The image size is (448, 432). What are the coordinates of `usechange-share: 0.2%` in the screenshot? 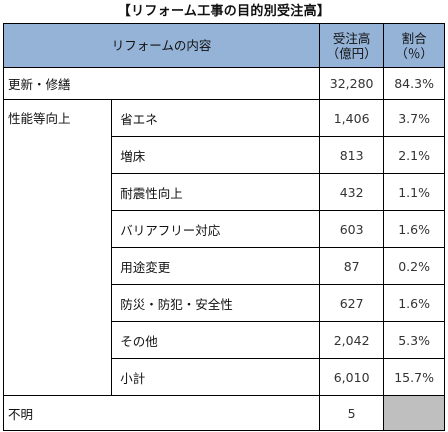 It's located at (414, 266).